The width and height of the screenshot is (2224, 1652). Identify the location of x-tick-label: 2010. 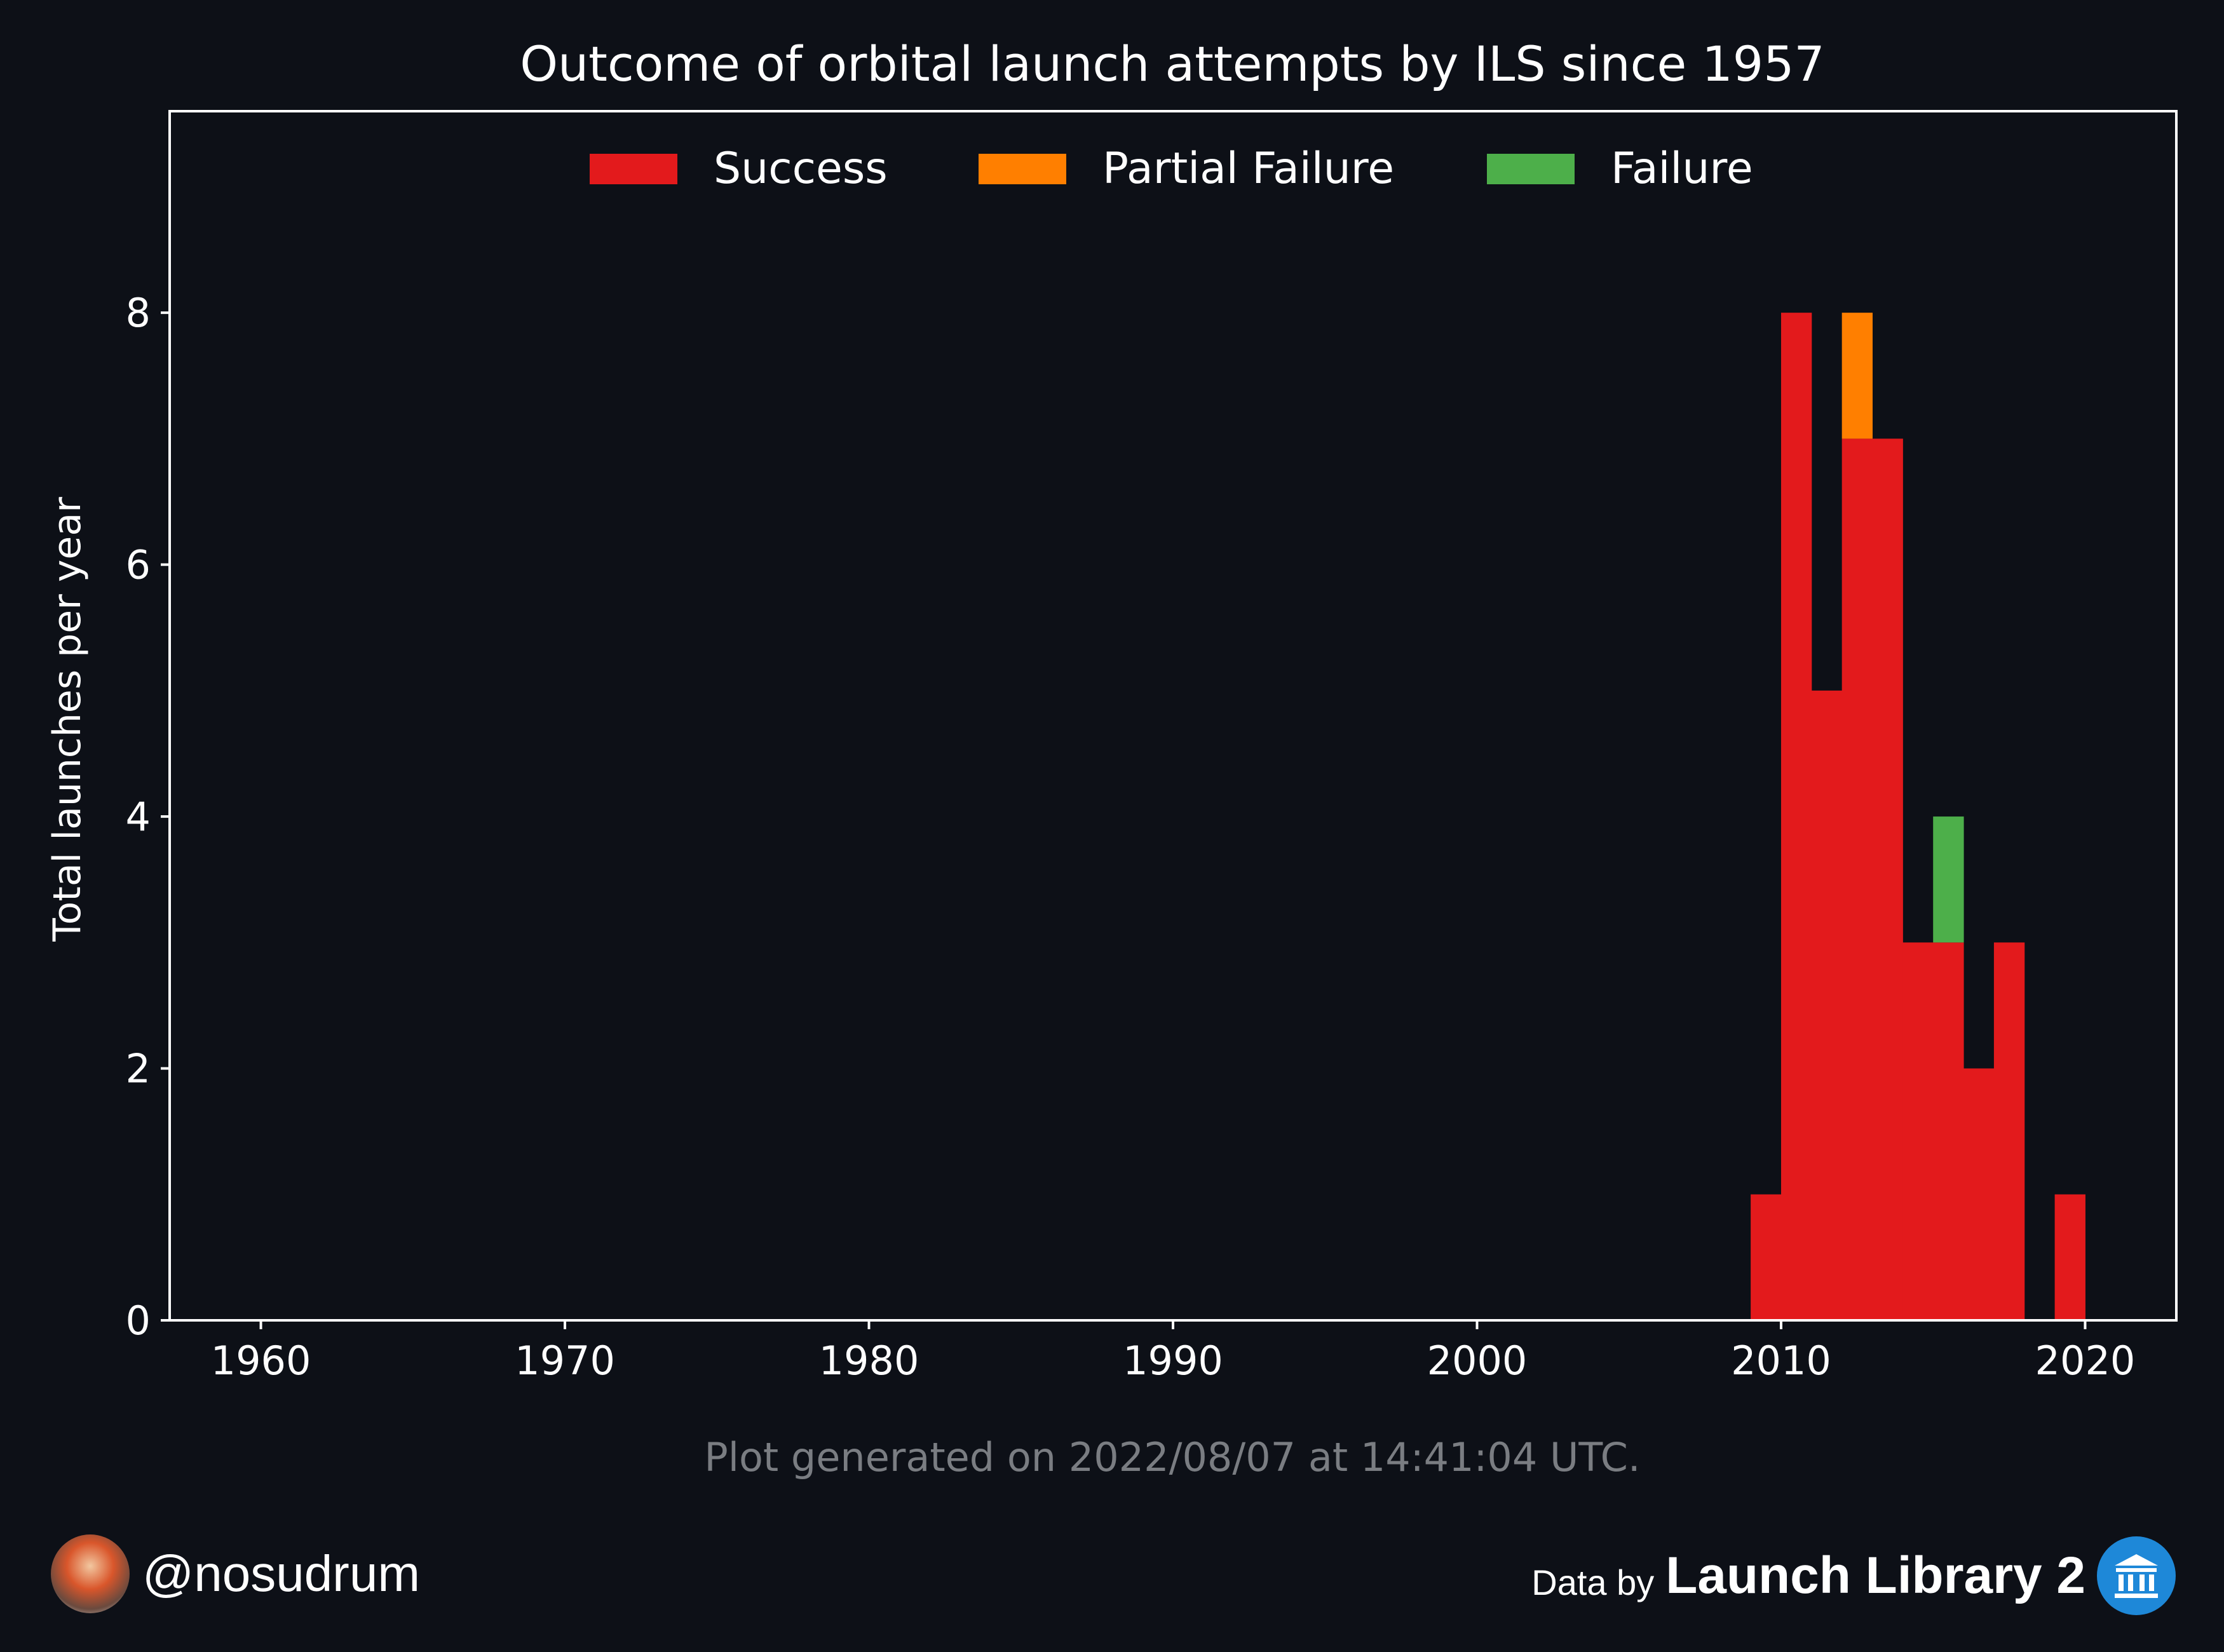
(1781, 1360).